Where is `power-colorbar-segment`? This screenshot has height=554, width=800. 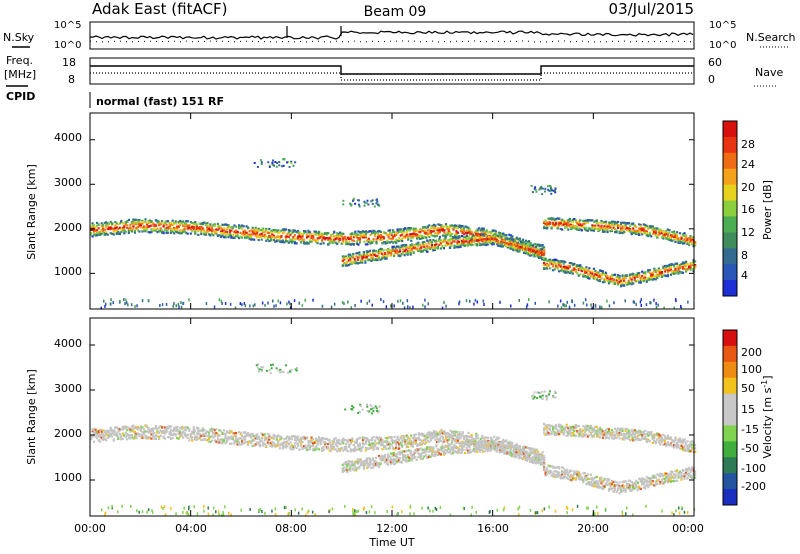
power-colorbar-segment is located at coordinates (730, 208).